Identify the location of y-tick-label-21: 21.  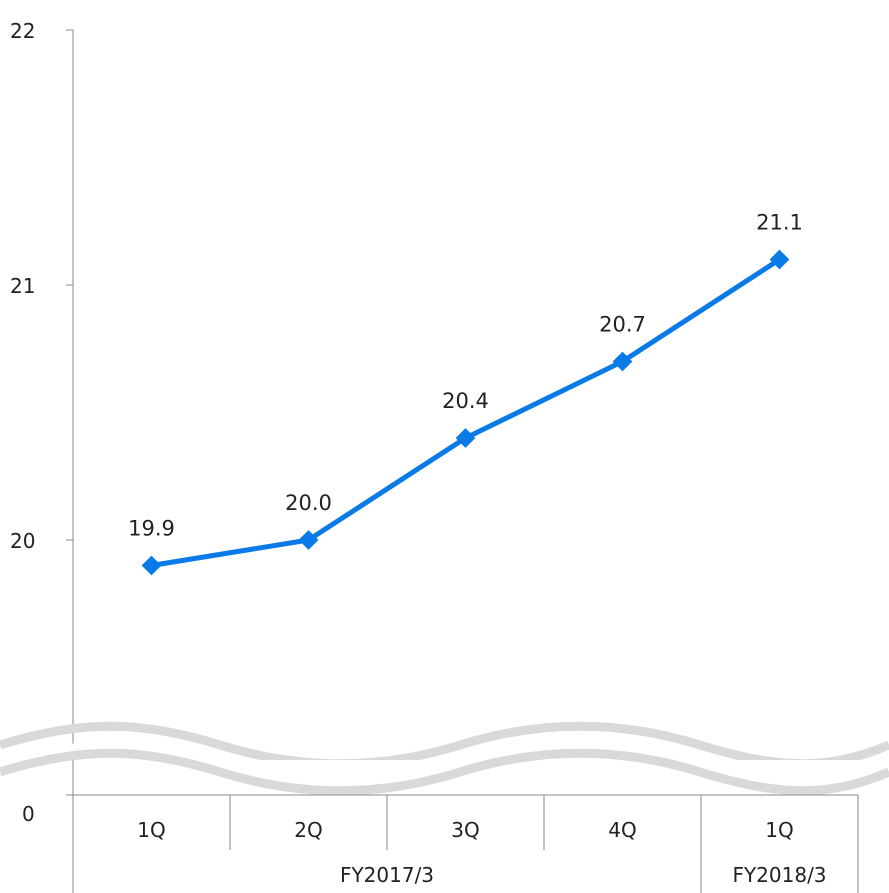
(22, 286).